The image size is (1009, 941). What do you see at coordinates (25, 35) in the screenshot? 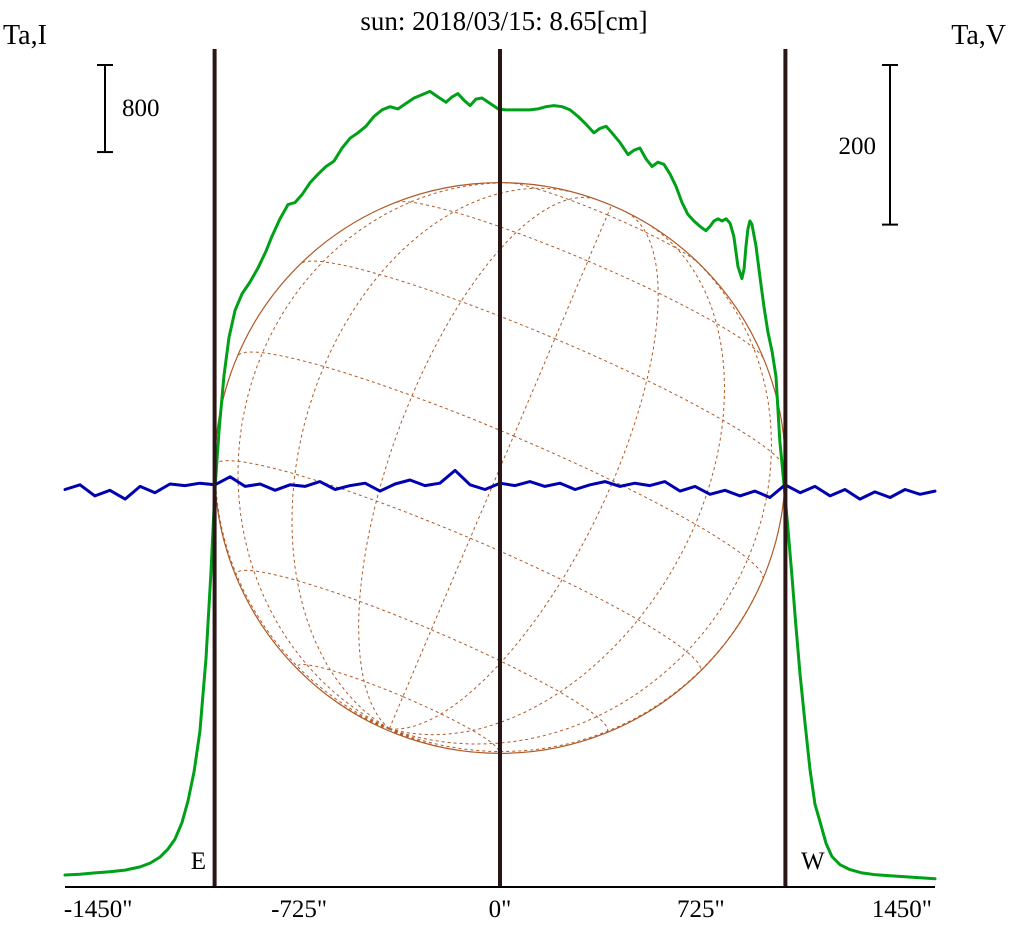
I see `left-axis-label: Ta,I` at bounding box center [25, 35].